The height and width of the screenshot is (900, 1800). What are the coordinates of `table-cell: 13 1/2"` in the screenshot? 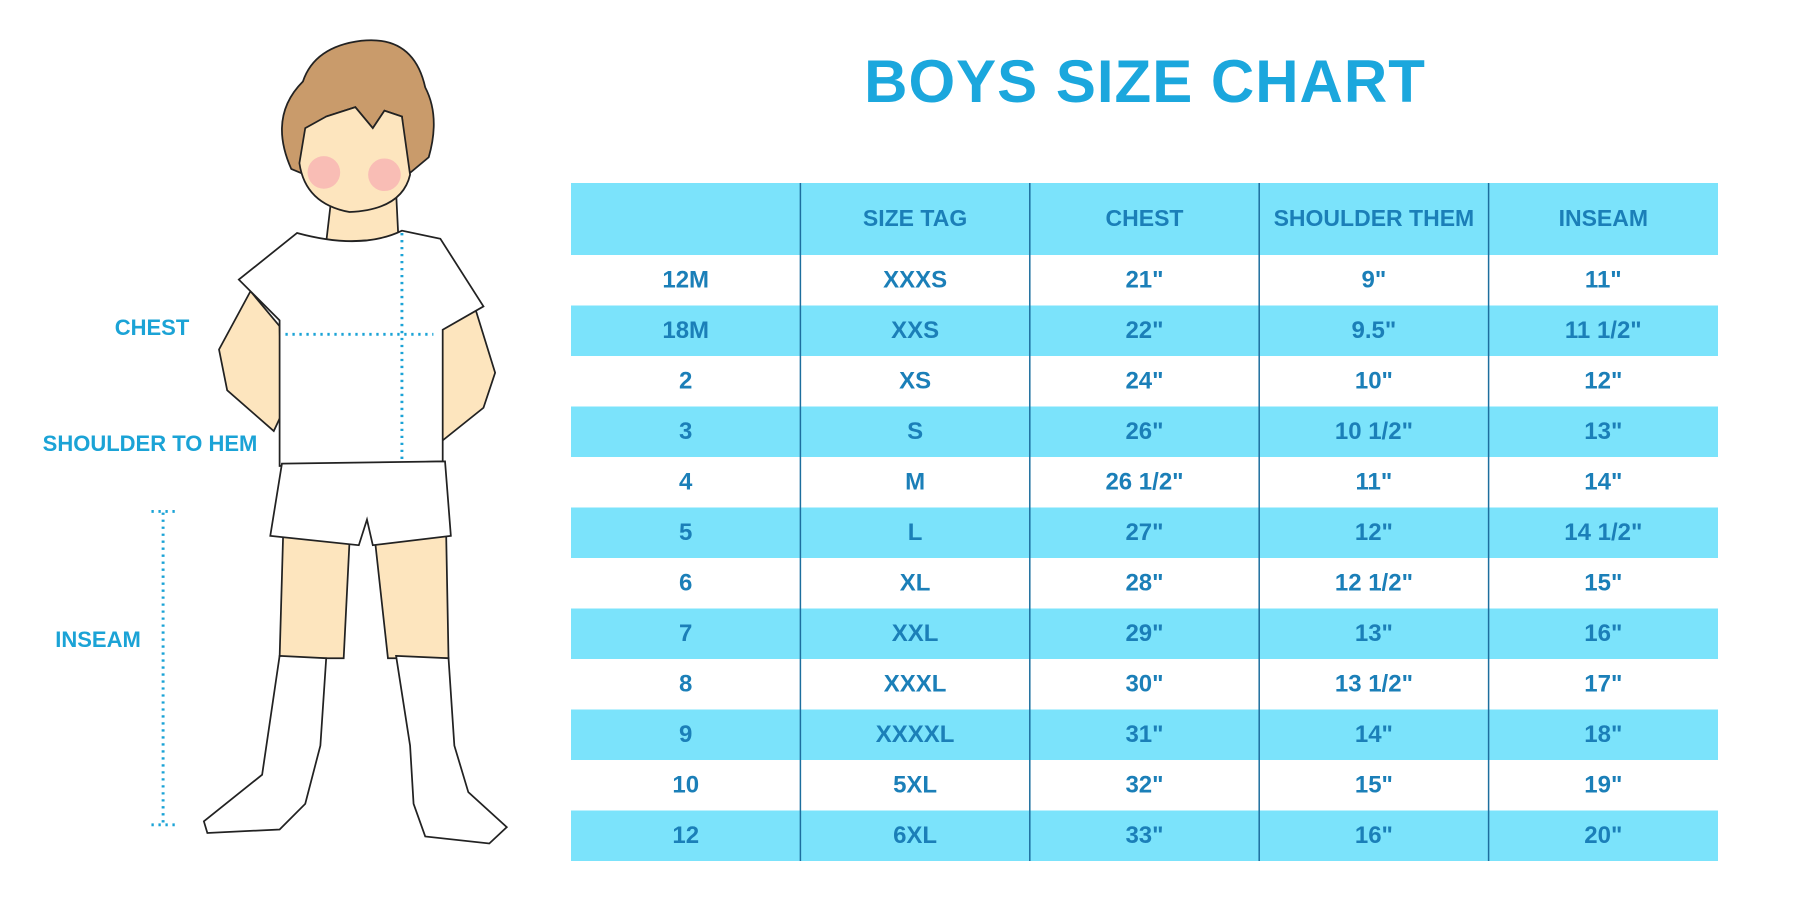 It's located at (1374, 684).